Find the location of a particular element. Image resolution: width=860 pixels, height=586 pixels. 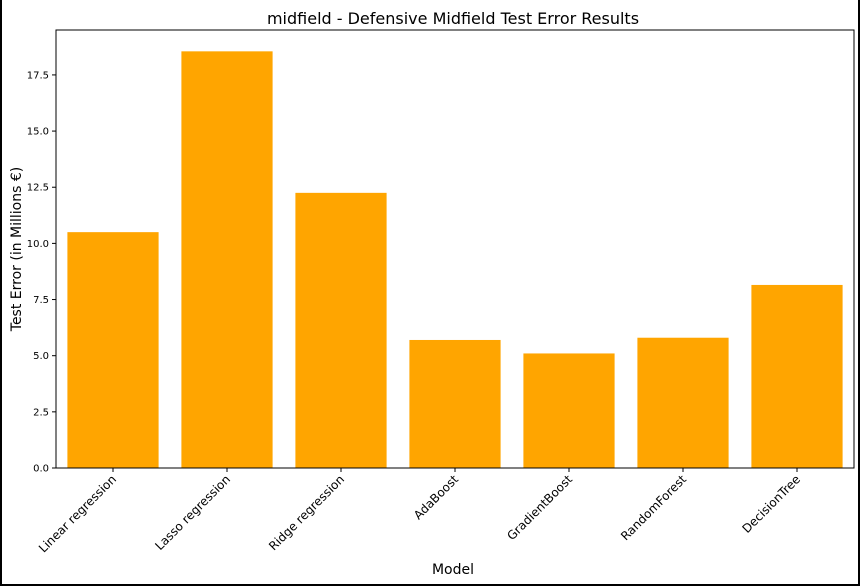

y-tick-label: 2.5 is located at coordinates (41, 412).